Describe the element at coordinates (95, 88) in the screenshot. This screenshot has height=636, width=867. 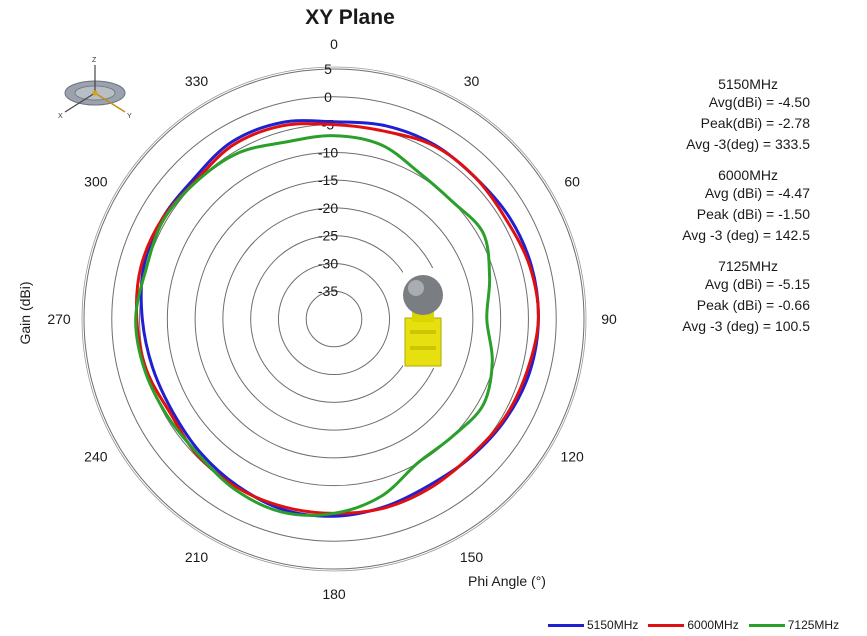
I see `axis-orientation-icon: Z X Y` at that location.